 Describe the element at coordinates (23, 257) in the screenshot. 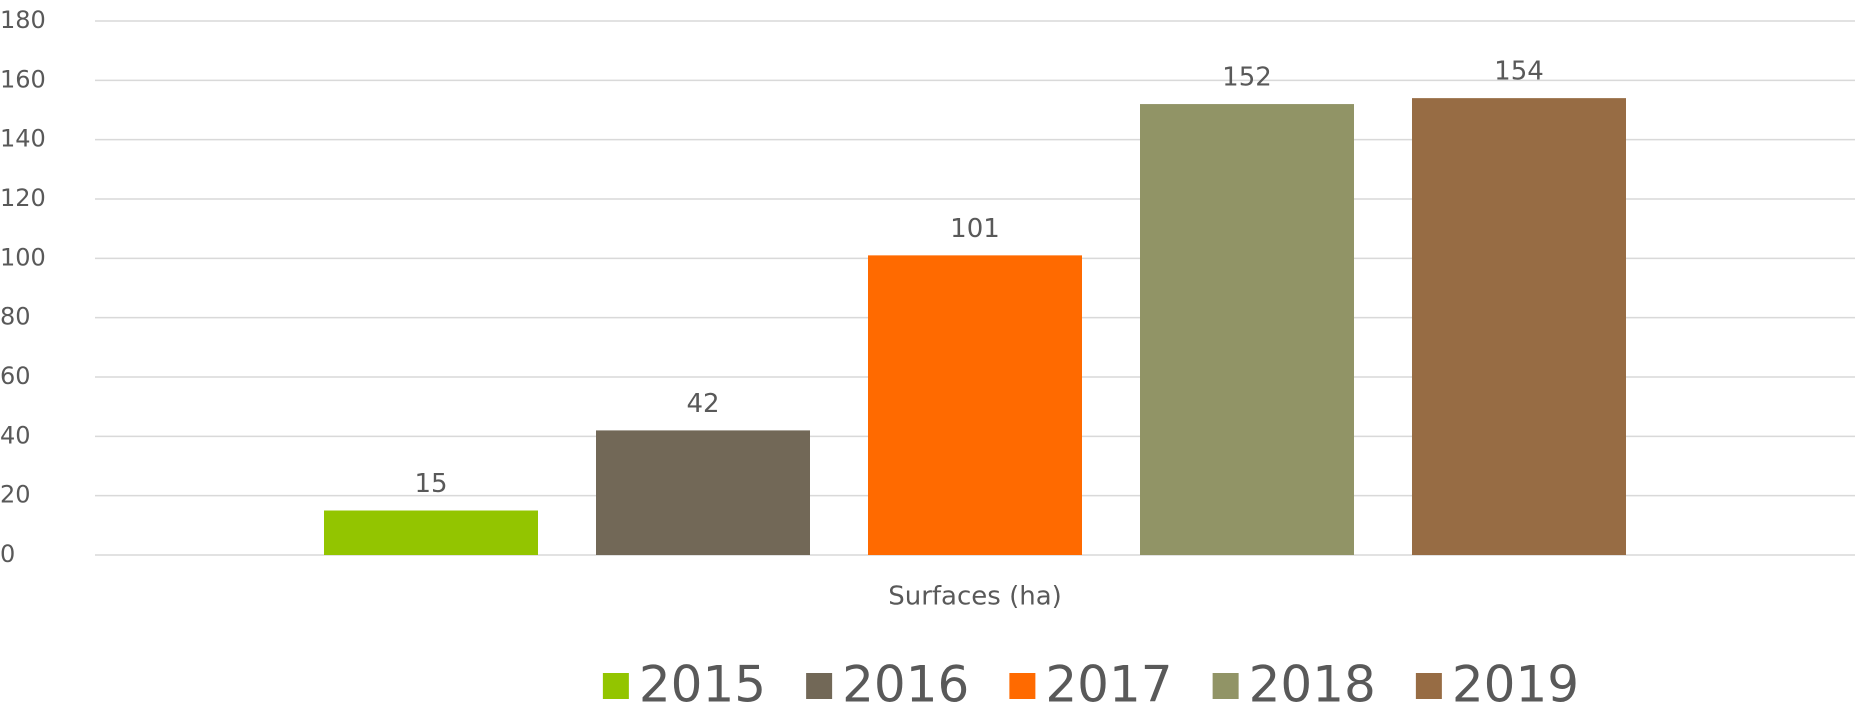

I see `y-tick-label: 100` at that location.